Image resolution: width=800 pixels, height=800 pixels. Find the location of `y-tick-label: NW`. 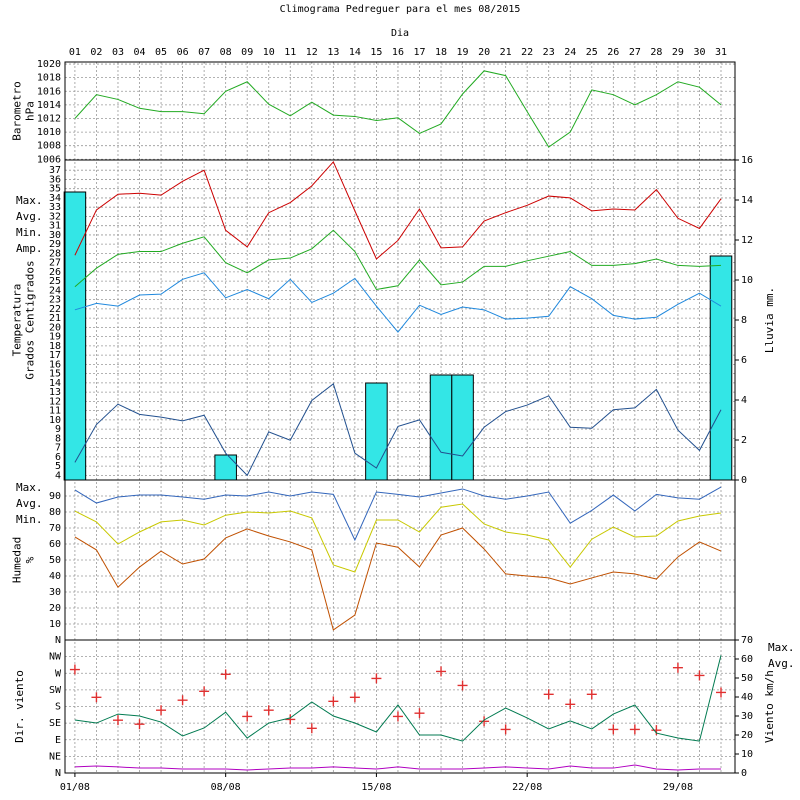

y-tick-label: NW is located at coordinates (55, 657).